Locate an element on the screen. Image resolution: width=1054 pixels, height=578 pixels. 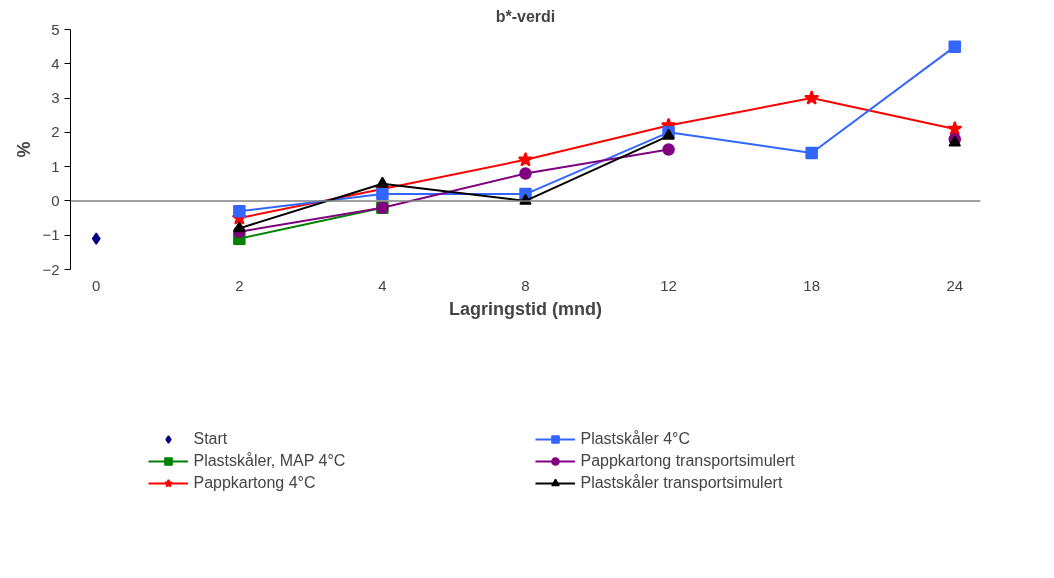
x-tick-label: 0 is located at coordinates (96, 285).